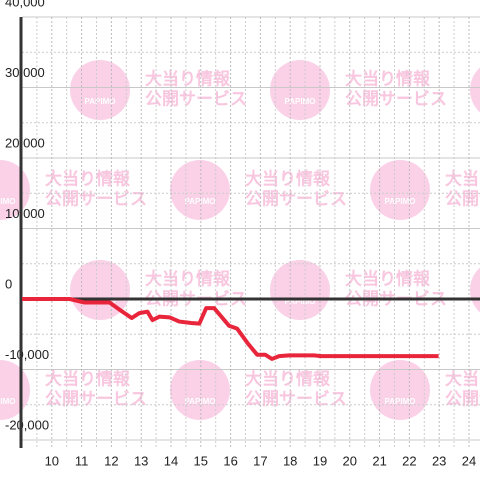  I want to click on y-tick-label: 30,000, so click(25, 72).